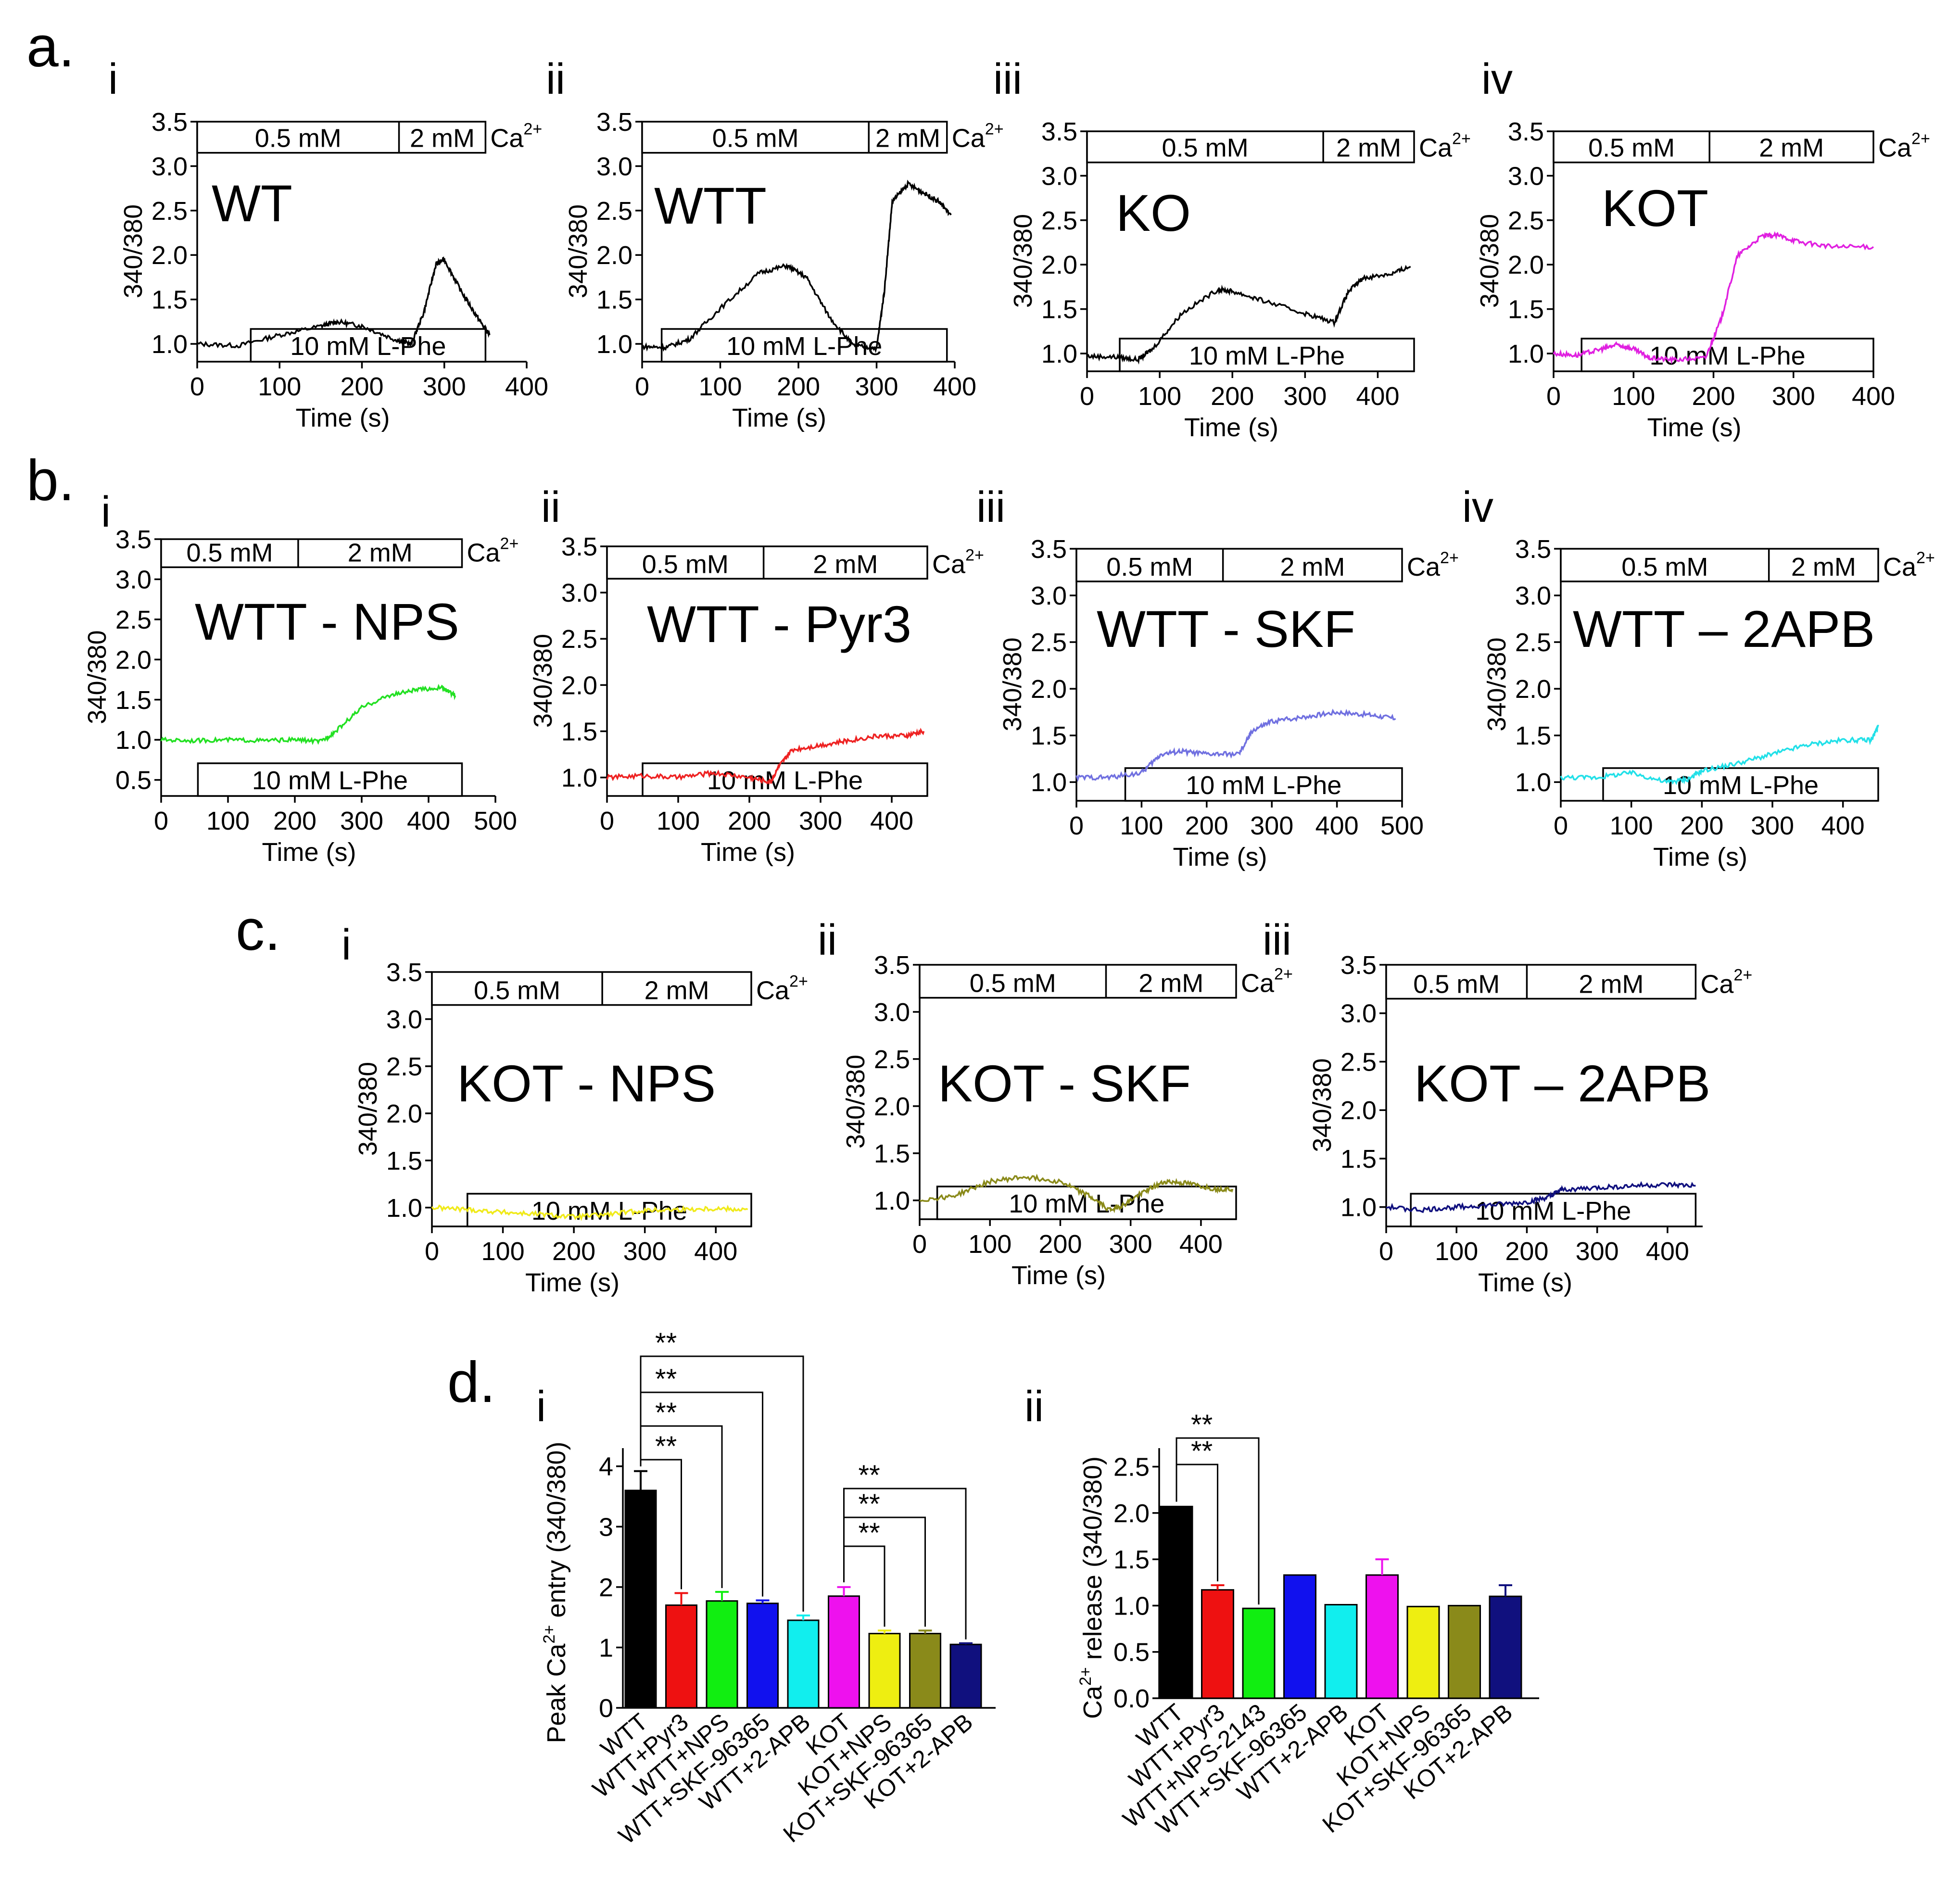  I want to click on roman-b-ii: ii, so click(550, 507).